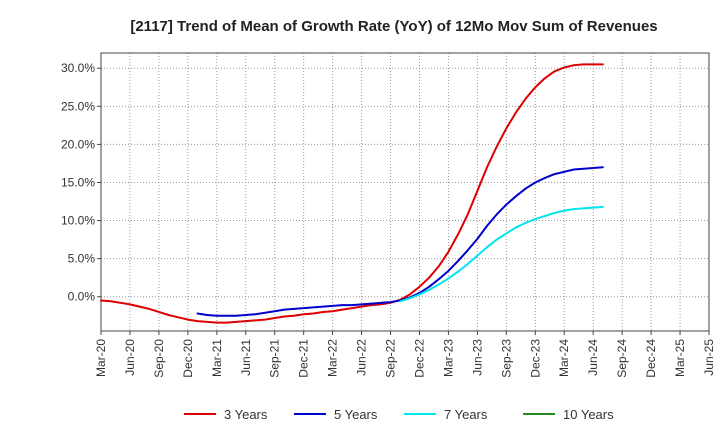 The image size is (720, 440). What do you see at coordinates (333, 358) in the screenshot?
I see `x-tick-label: Mar-22` at bounding box center [333, 358].